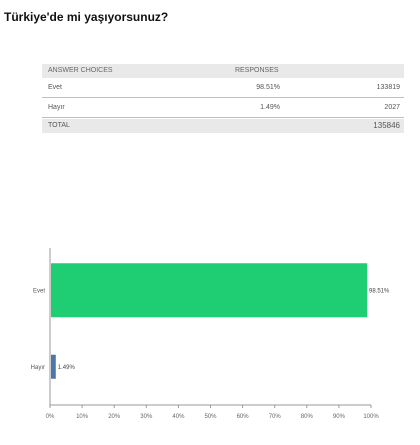  Describe the element at coordinates (59, 125) in the screenshot. I see `total-label: TOTAL` at that location.